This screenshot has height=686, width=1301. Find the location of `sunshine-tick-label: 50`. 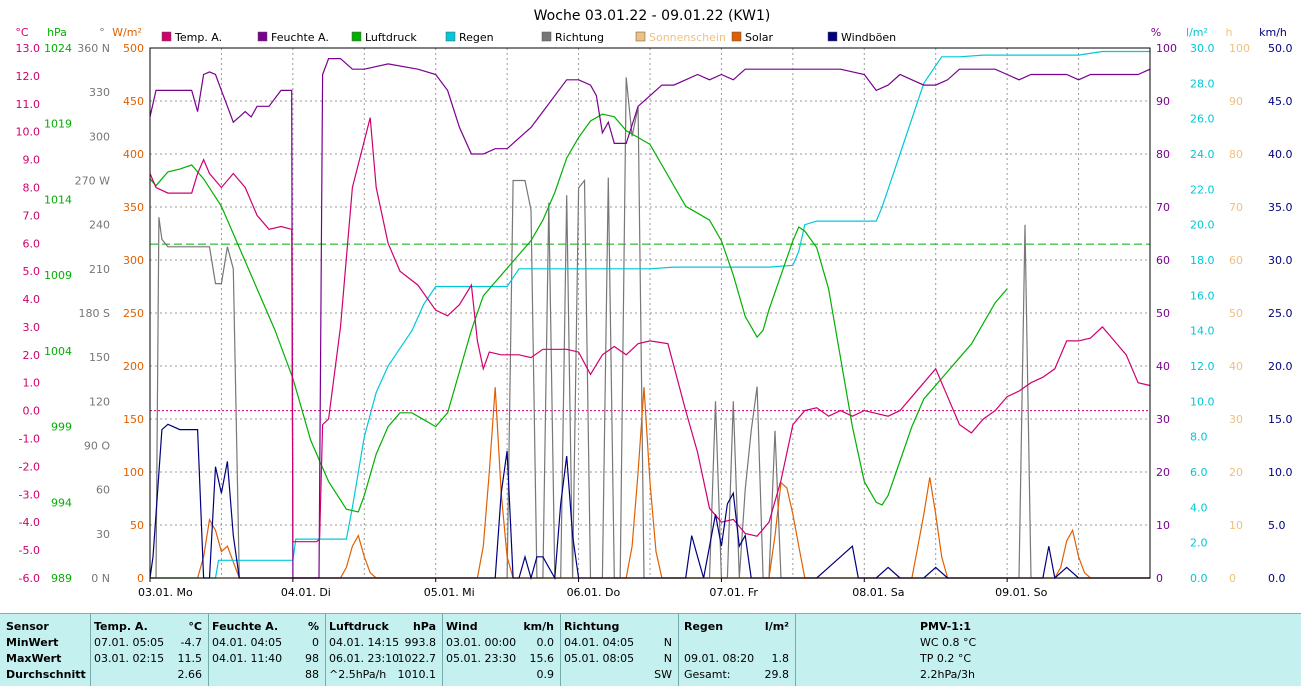

sunshine-tick-label: 50 is located at coordinates (1236, 313).